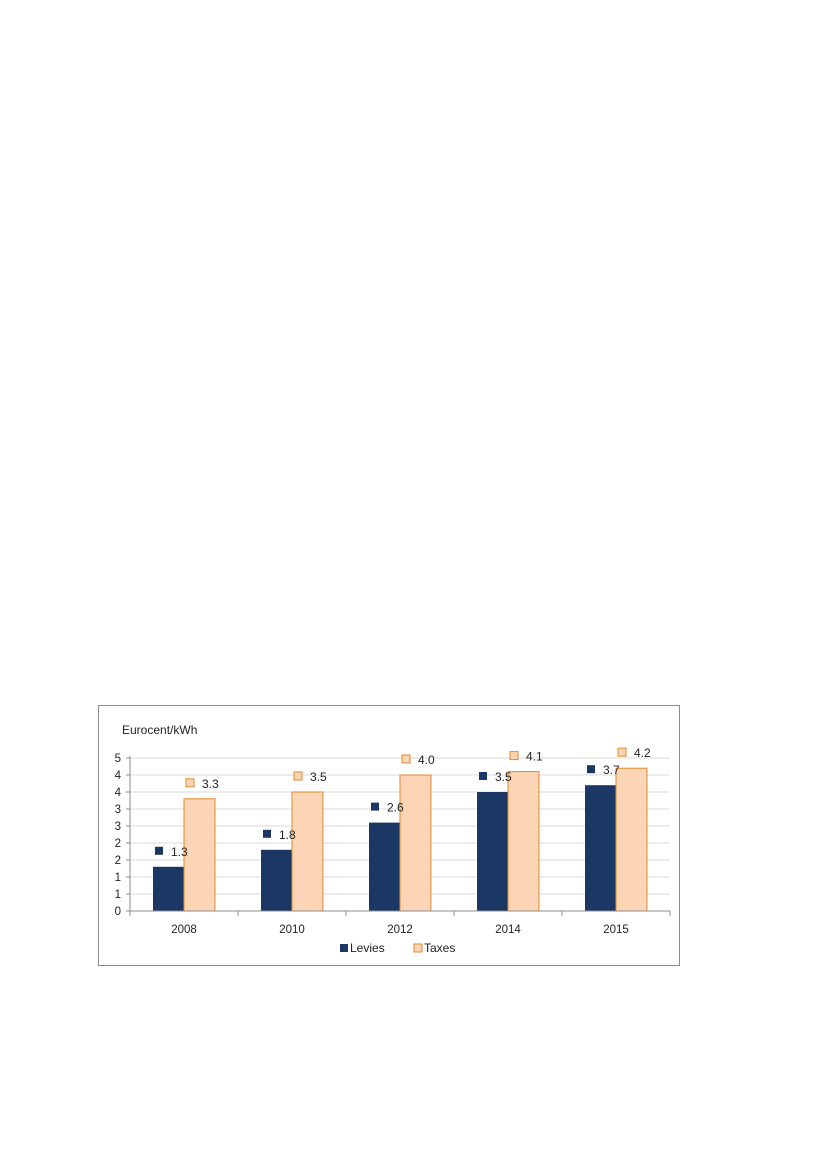 This screenshot has width=827, height=1169. I want to click on x-tick-label: 2010, so click(292, 930).